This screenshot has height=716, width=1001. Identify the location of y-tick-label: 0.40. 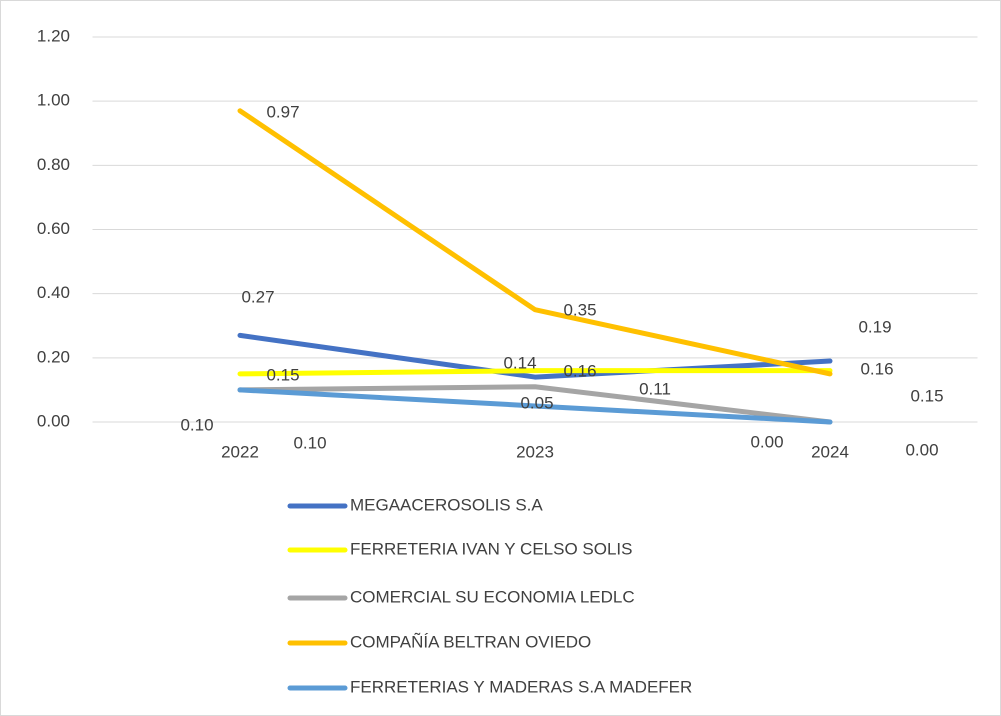
(53, 292).